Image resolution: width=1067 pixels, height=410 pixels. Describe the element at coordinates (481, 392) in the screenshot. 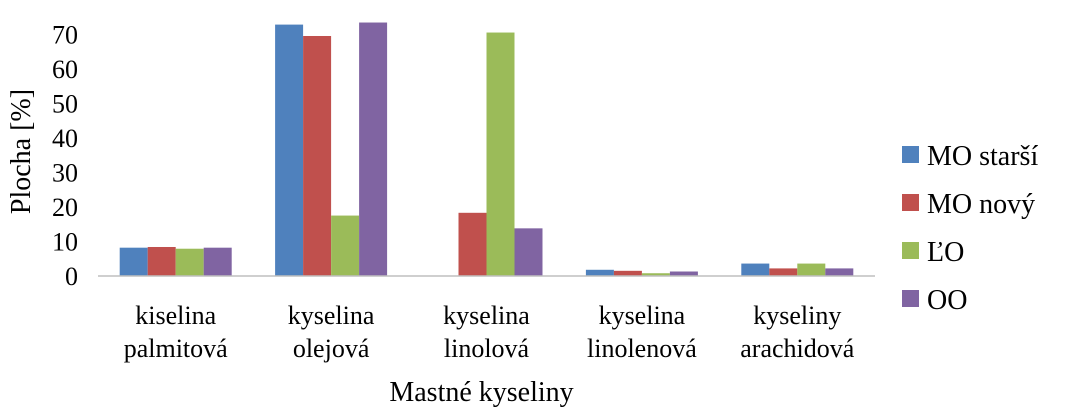

I see `x-axis-title: Mastné kyseliny` at that location.